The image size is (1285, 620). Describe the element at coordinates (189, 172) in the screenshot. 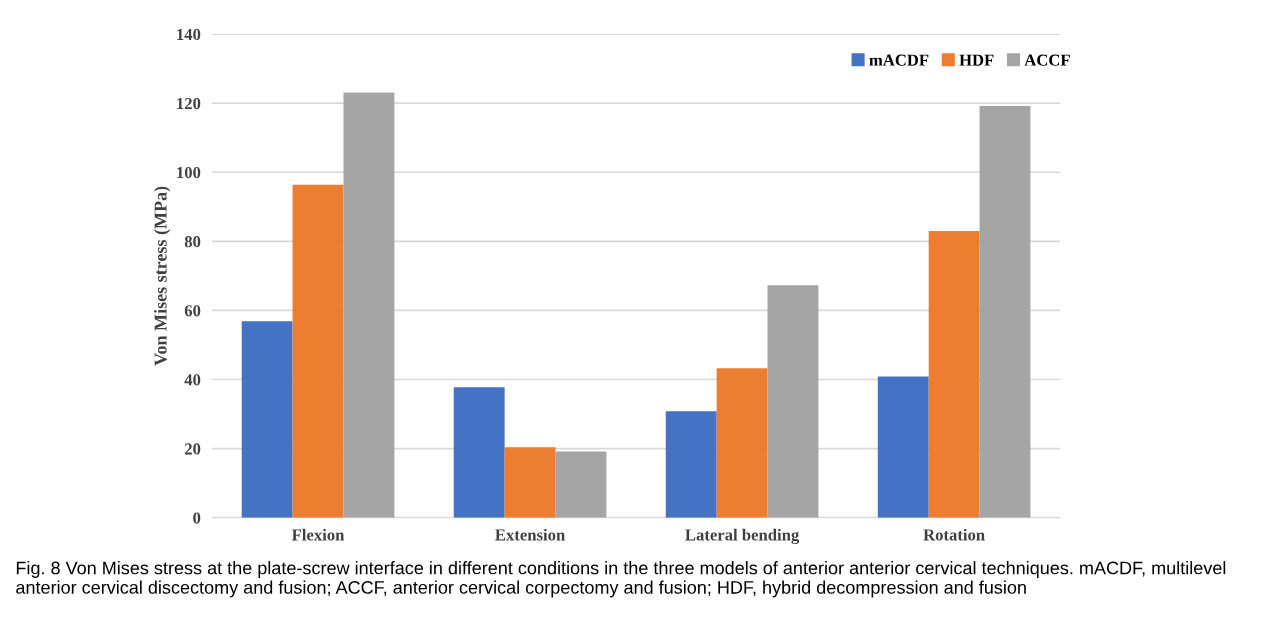

I see `y-tick-label: 100` at that location.